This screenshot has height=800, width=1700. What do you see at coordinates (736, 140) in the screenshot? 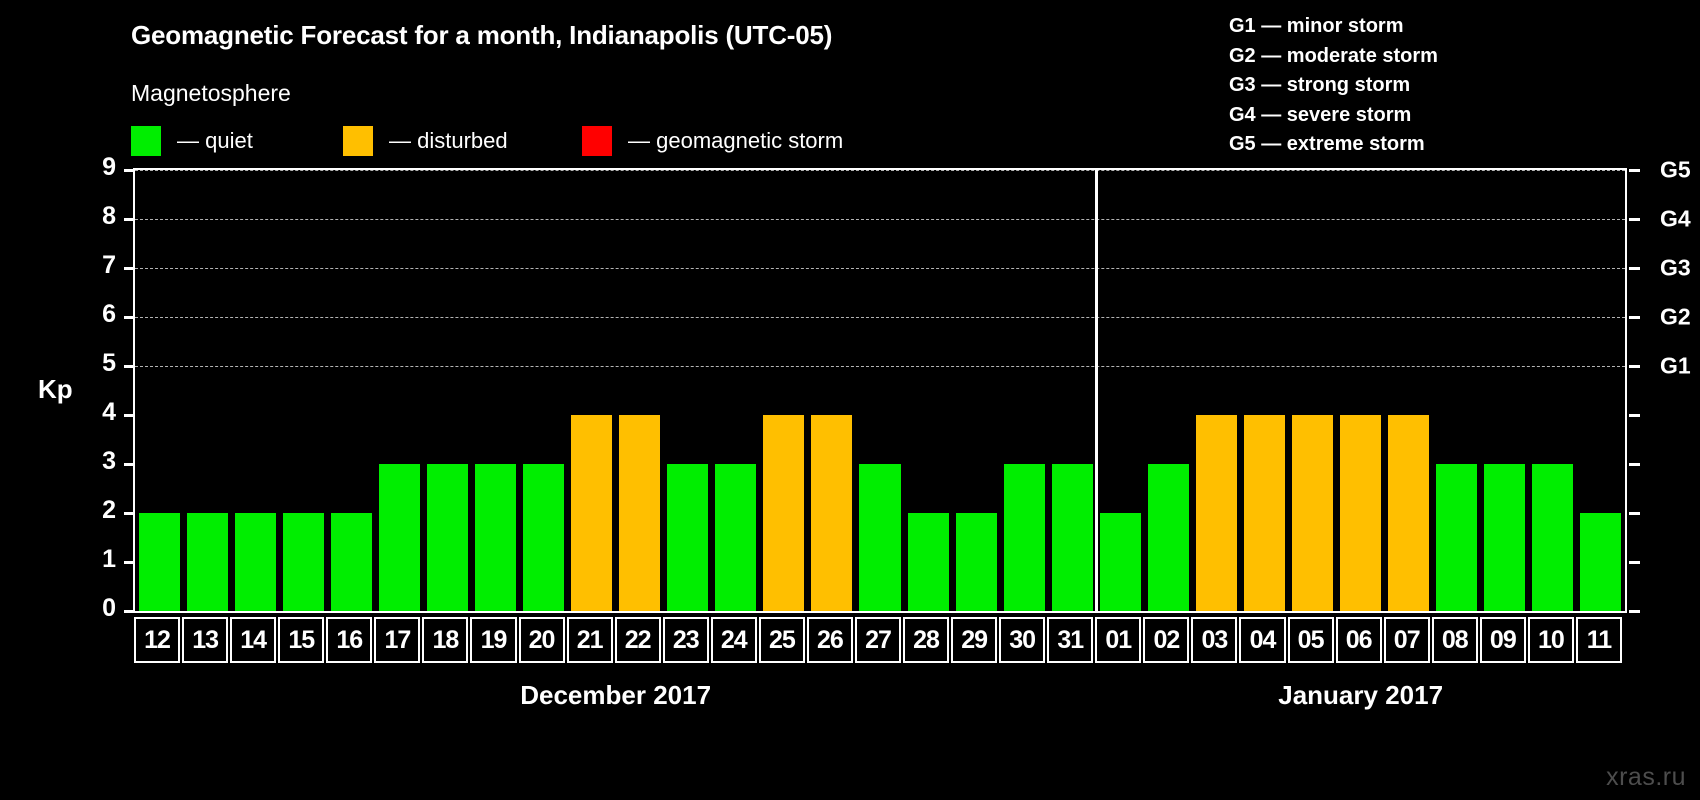
I see `legend-label-geomagnetic-storm: — geomagnetic storm` at bounding box center [736, 140].